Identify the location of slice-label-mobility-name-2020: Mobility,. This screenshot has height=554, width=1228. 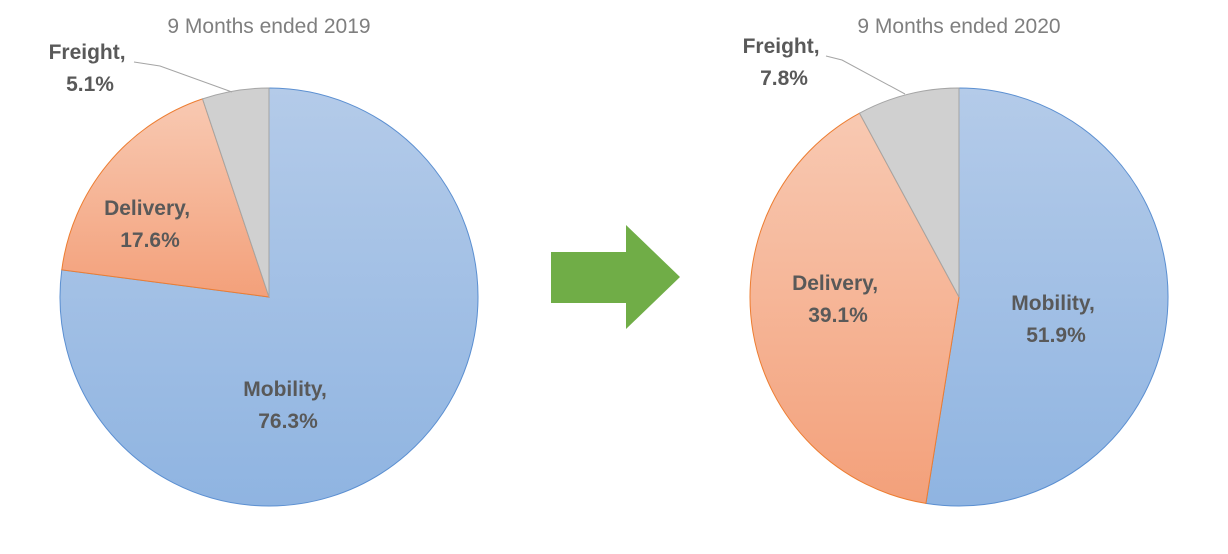
(1053, 303).